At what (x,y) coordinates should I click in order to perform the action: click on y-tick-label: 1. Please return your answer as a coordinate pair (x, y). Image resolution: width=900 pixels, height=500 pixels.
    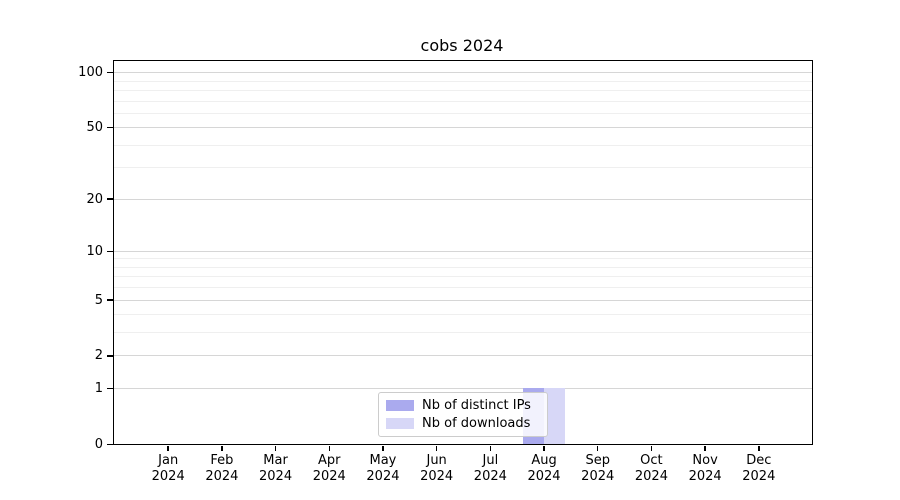
    Looking at the image, I should click on (98, 389).